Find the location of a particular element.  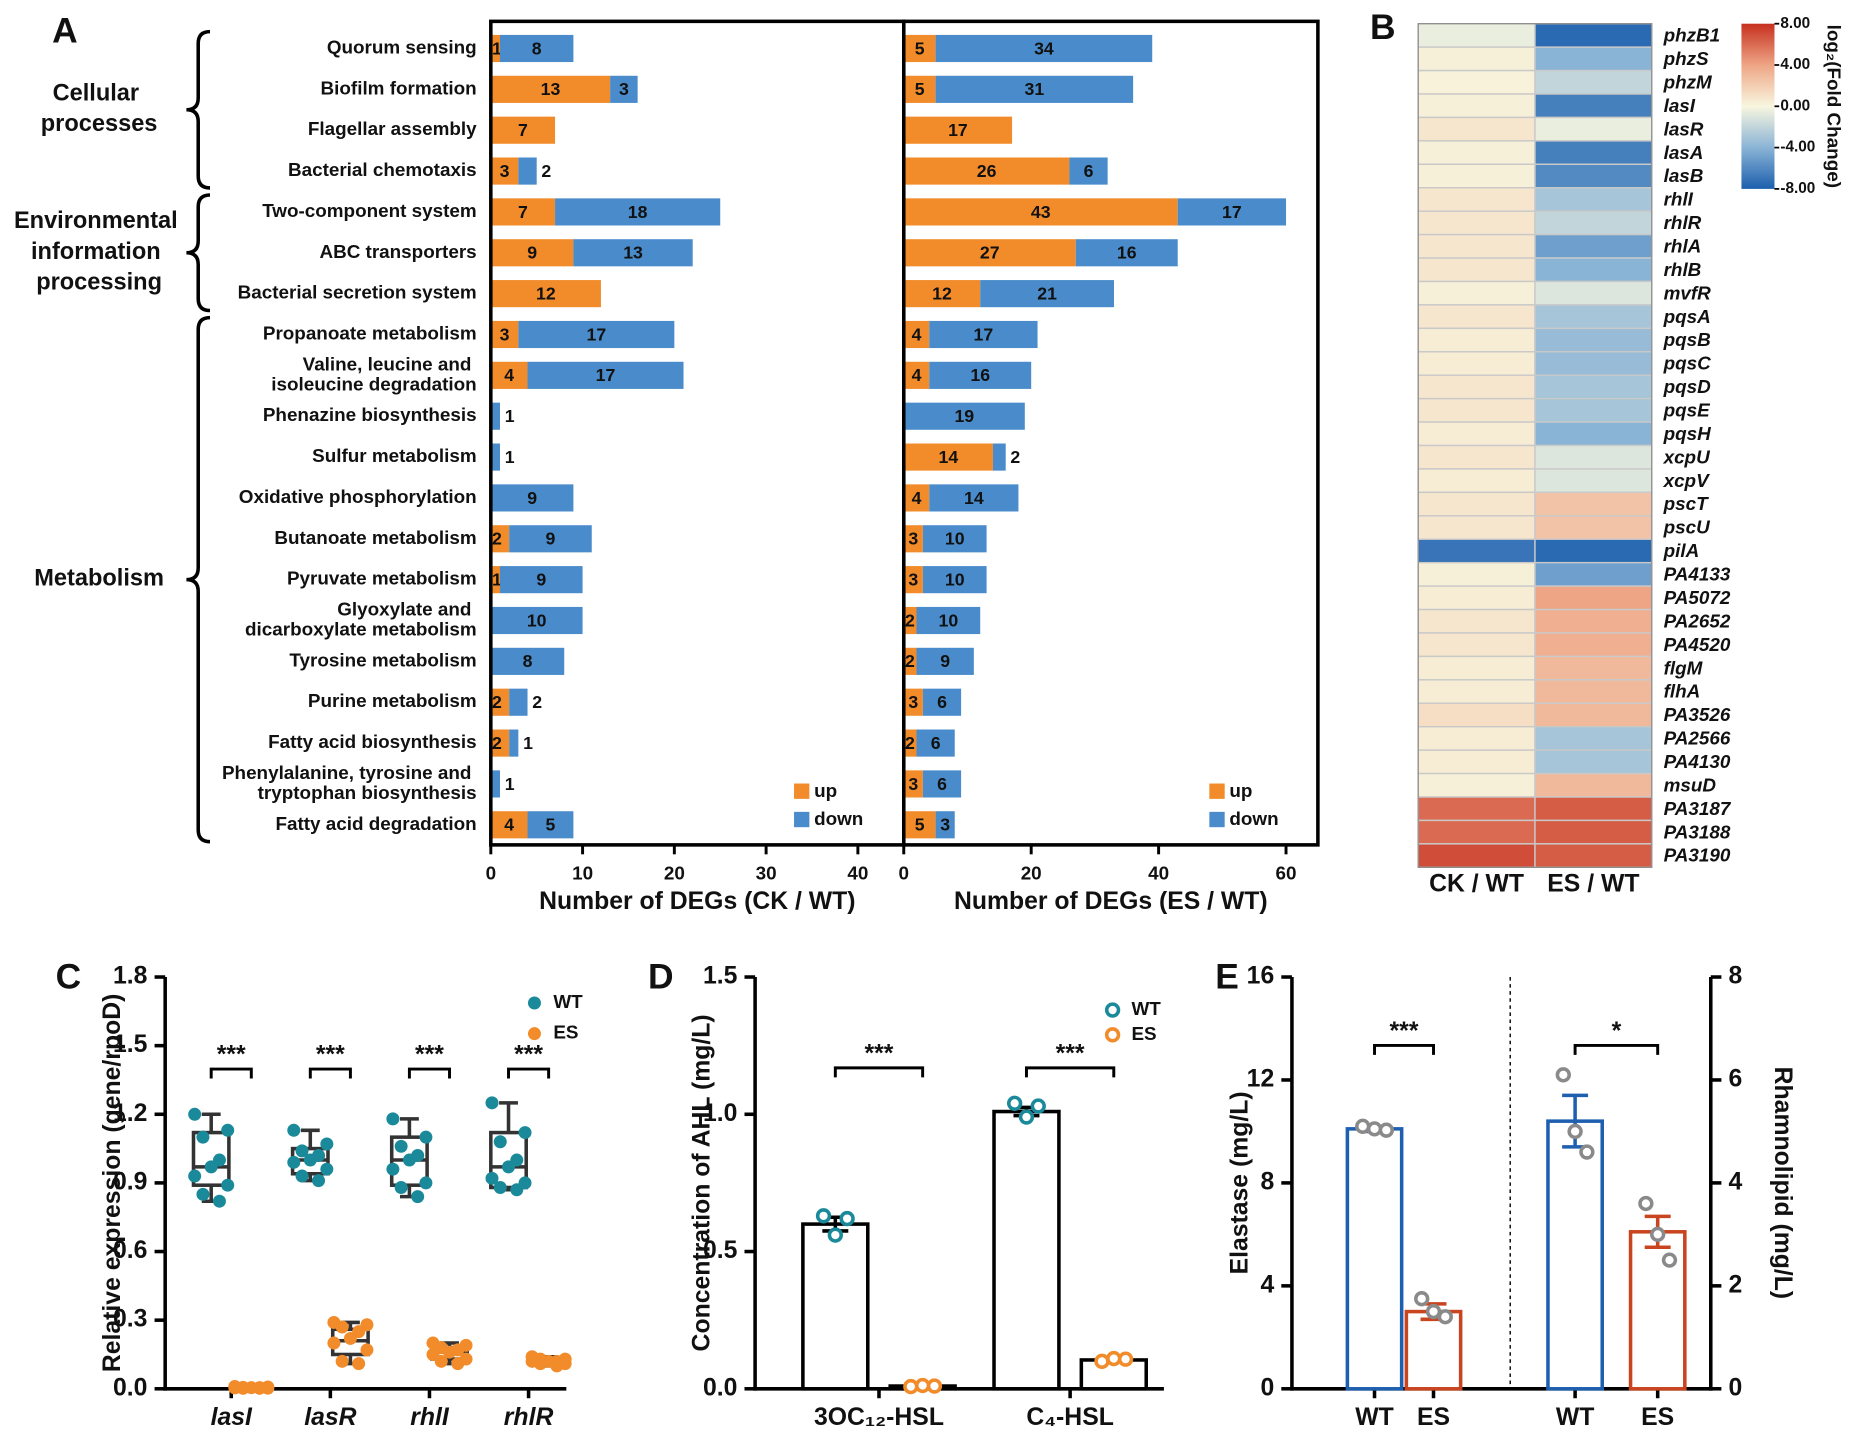

legend-marker is located at coordinates (1112, 1010).